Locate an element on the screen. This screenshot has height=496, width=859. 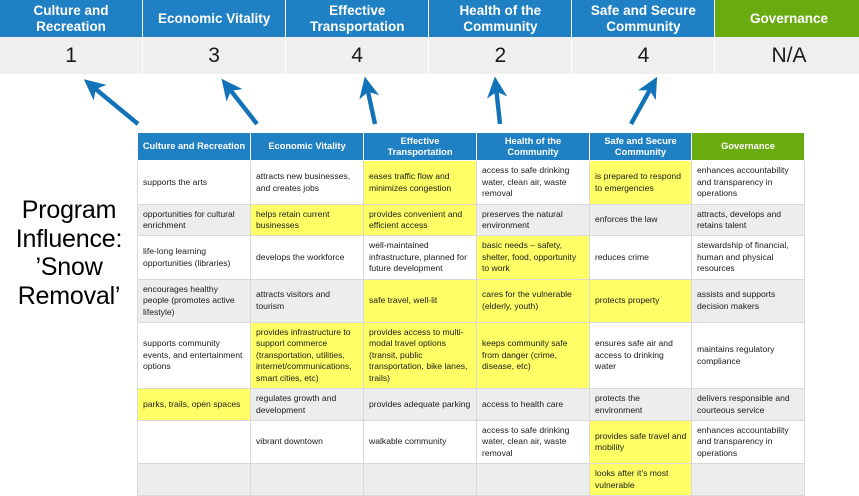
matrix-cell: walkable community is located at coordinates (420, 442).